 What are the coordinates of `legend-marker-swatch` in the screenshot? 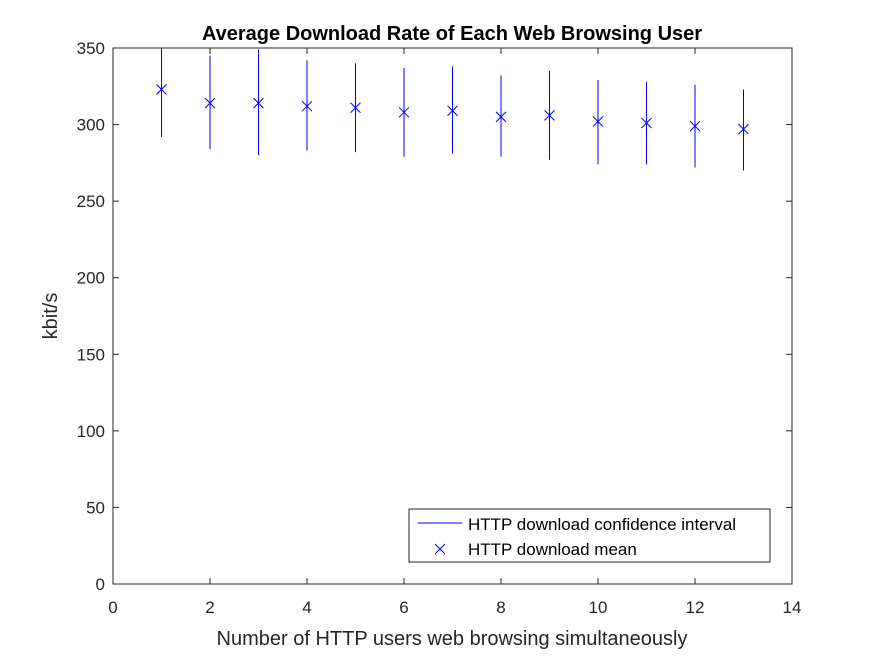 It's located at (440, 549).